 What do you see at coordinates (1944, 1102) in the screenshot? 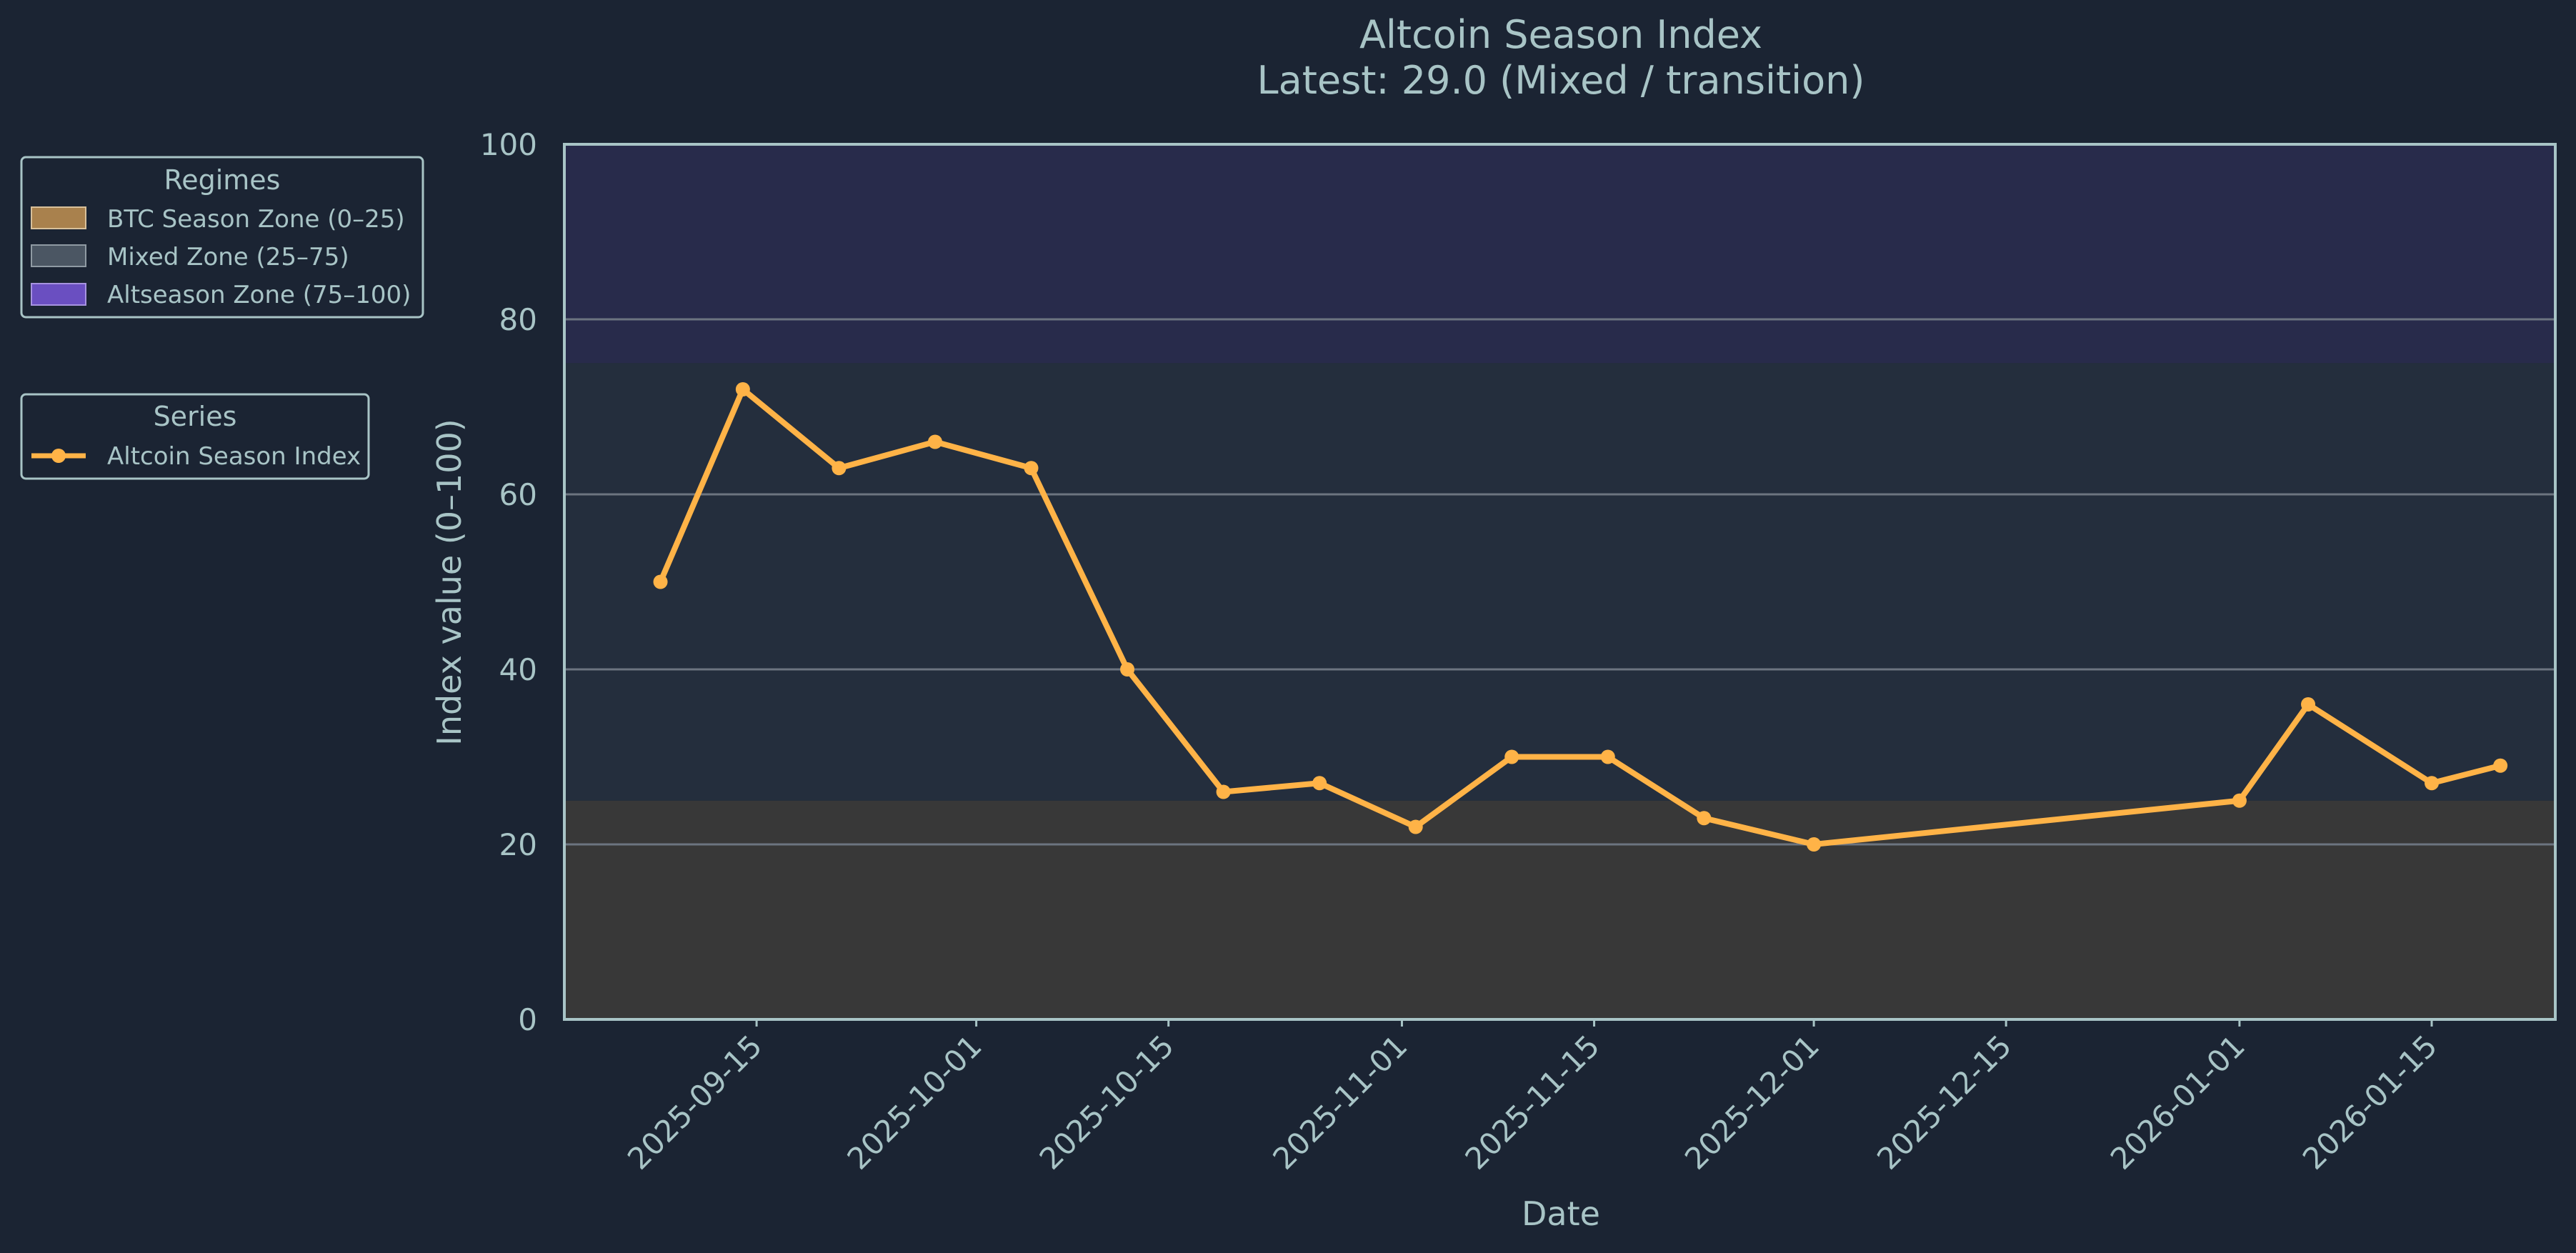
I see `x-tick-label: 2025-12-15` at bounding box center [1944, 1102].